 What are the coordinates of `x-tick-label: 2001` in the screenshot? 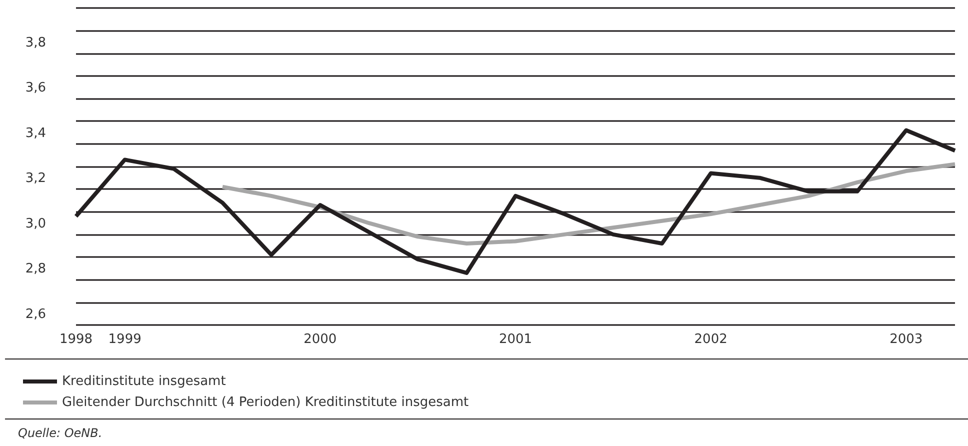 It's located at (515, 339).